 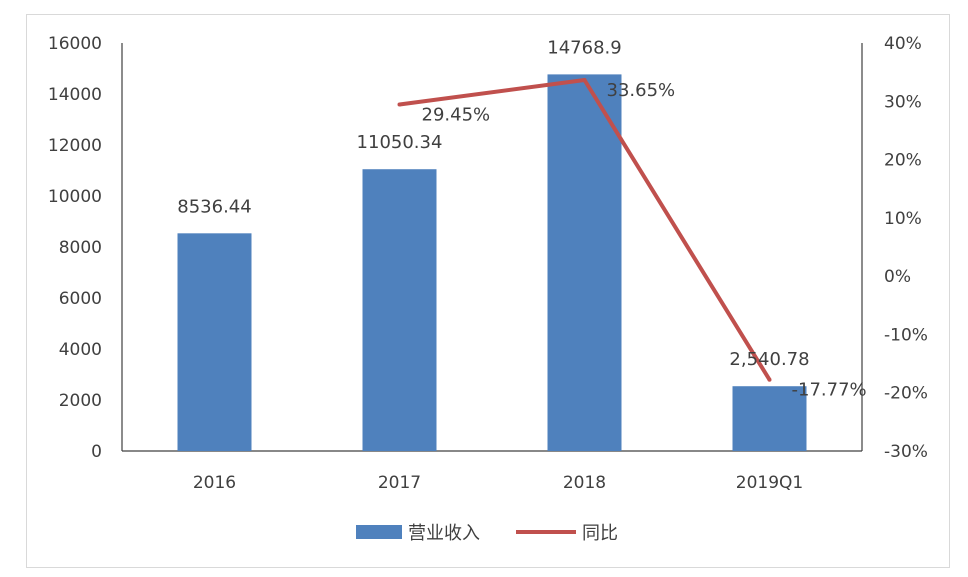 What do you see at coordinates (456, 114) in the screenshot?
I see `yoy-value-label: 29.45%` at bounding box center [456, 114].